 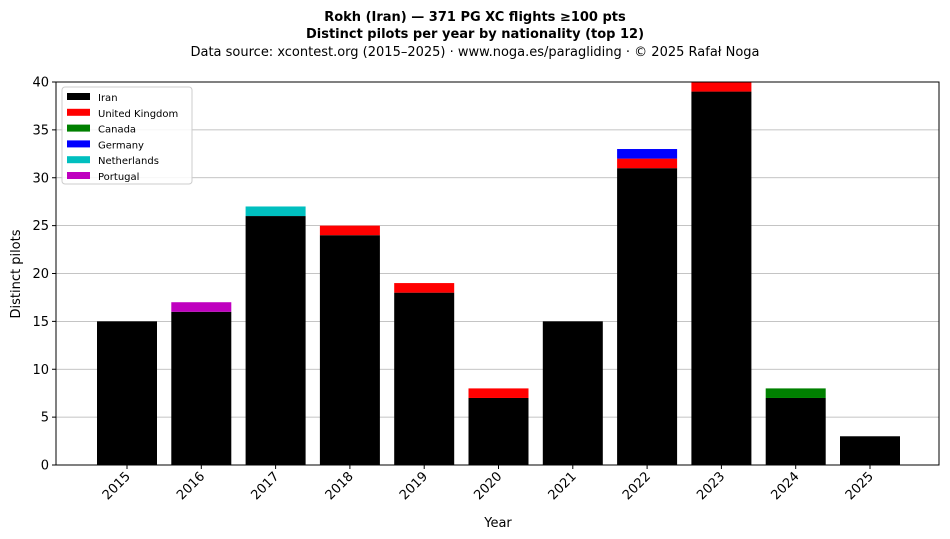 I want to click on legend-entry-label: Germany, so click(x=121, y=145).